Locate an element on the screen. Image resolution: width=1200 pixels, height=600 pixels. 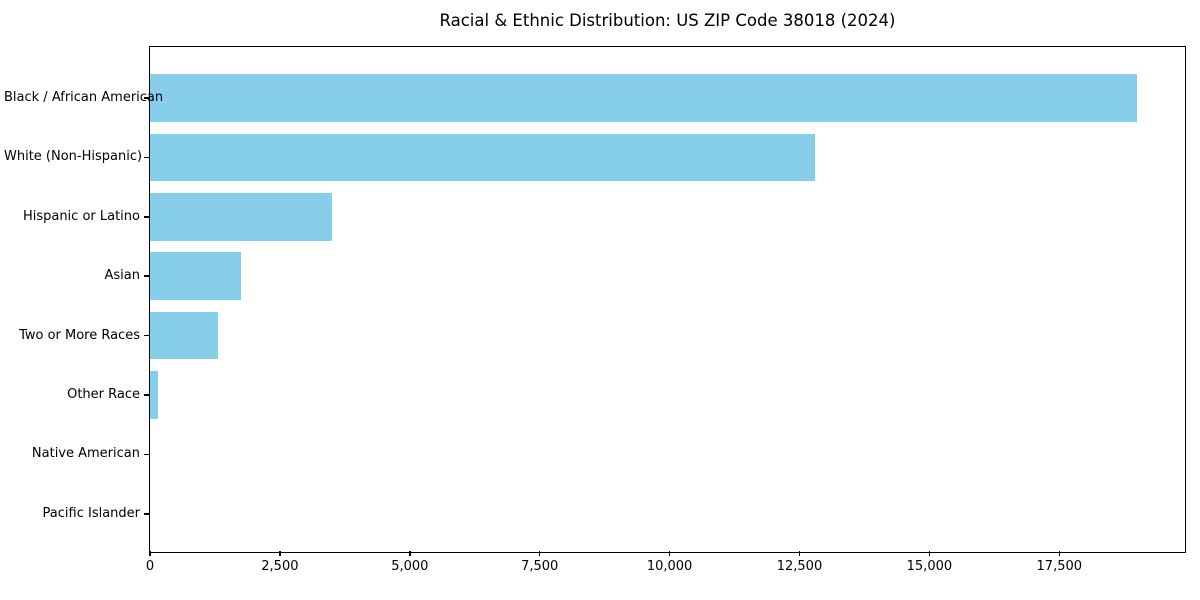
x-tick-label: 10,000 is located at coordinates (669, 566).